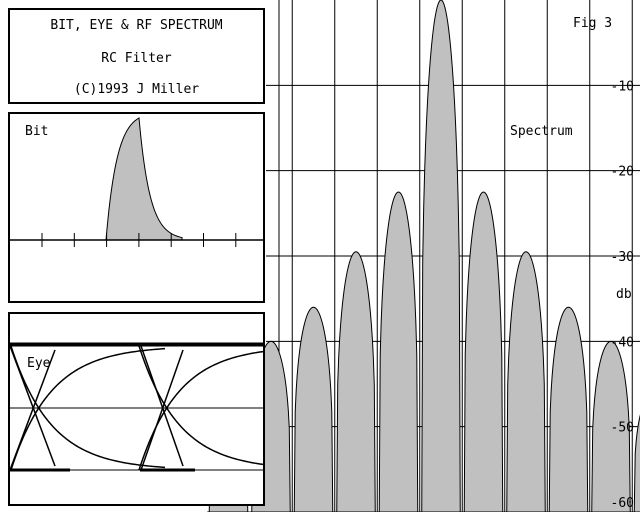 The width and height of the screenshot is (640, 512). I want to click on bit-pulse, so click(144, 179).